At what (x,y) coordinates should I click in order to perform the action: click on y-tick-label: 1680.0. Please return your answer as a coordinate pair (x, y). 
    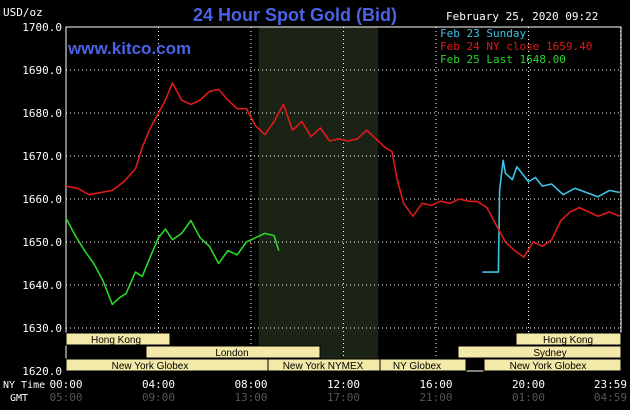
    Looking at the image, I should click on (42, 113).